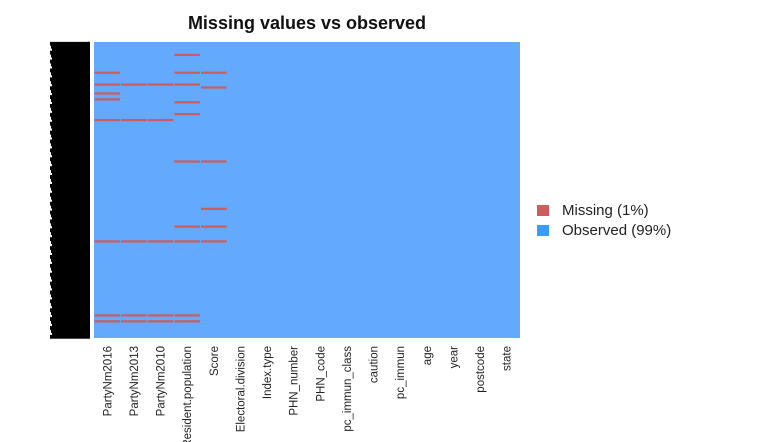  I want to click on x-tick-label: pc_immun, so click(401, 372).